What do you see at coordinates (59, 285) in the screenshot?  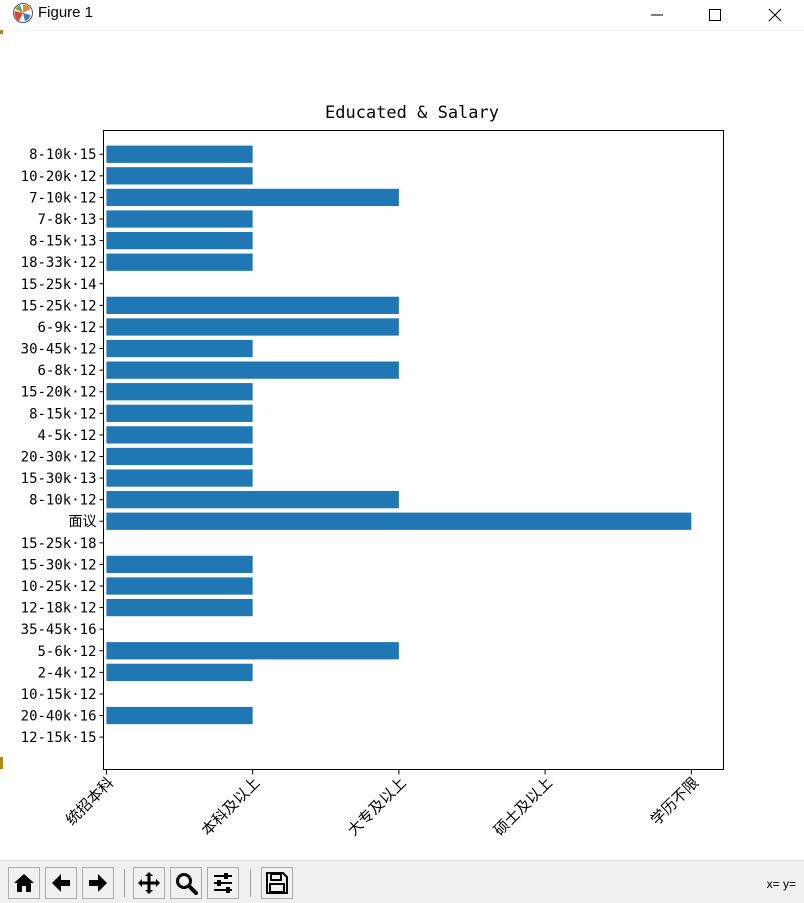 I see `y-tick-label: 15-25k·14` at bounding box center [59, 285].